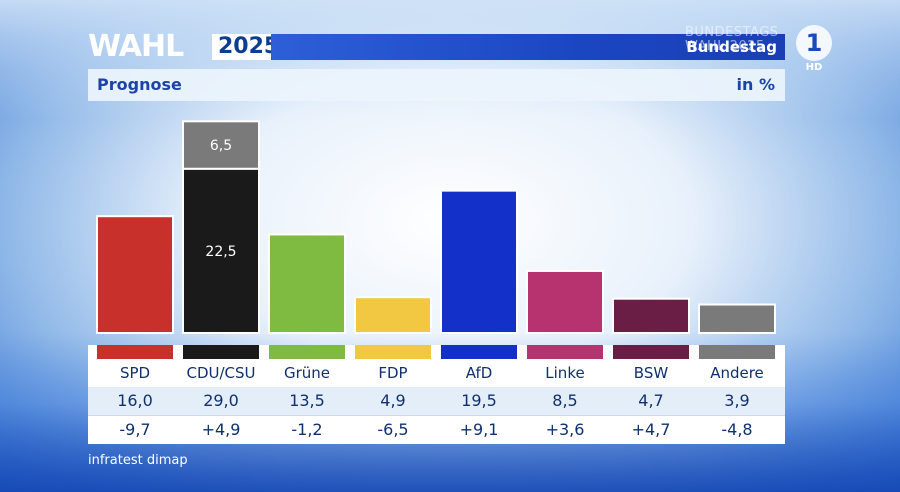 Image resolution: width=900 pixels, height=492 pixels. What do you see at coordinates (393, 429) in the screenshot?
I see `change-cell: -6,5` at bounding box center [393, 429].